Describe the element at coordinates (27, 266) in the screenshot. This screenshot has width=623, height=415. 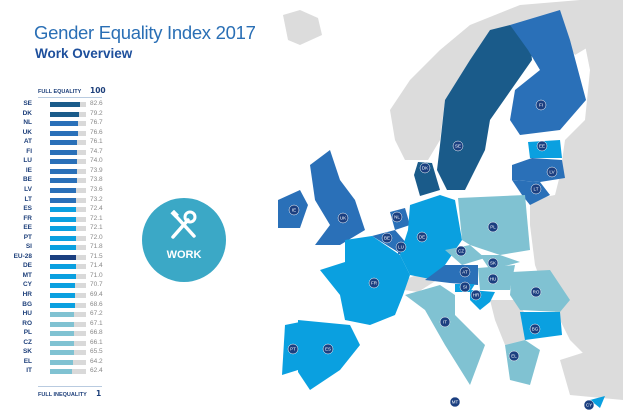
I see `country-code: DE` at that location.